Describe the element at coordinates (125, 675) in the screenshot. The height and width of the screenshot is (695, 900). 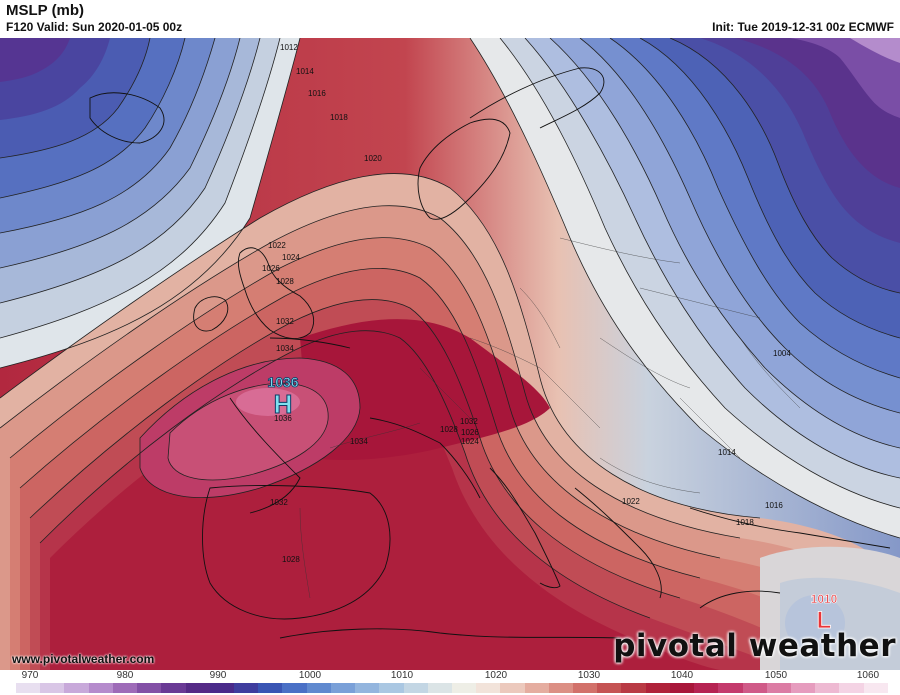
I see `colorbar-tick: 980` at that location.